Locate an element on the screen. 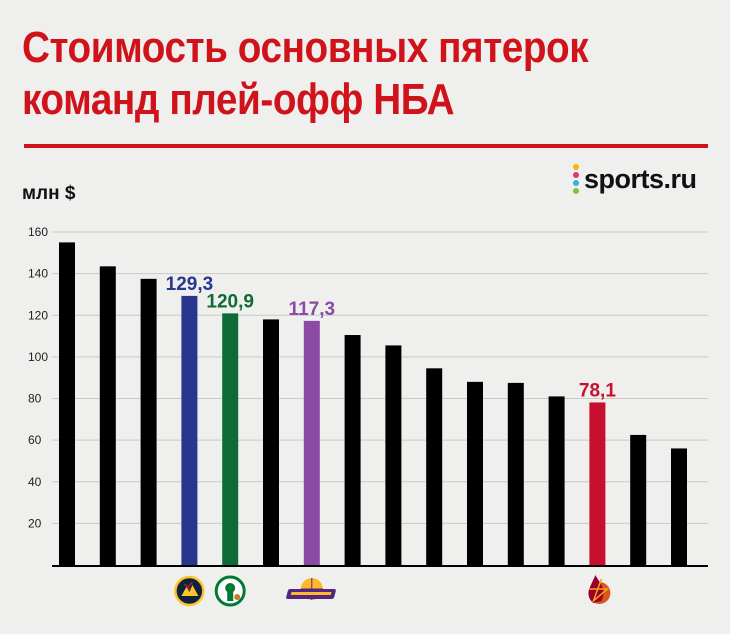 This screenshot has width=730, height=634. y-tick-label: 160 is located at coordinates (38, 232).